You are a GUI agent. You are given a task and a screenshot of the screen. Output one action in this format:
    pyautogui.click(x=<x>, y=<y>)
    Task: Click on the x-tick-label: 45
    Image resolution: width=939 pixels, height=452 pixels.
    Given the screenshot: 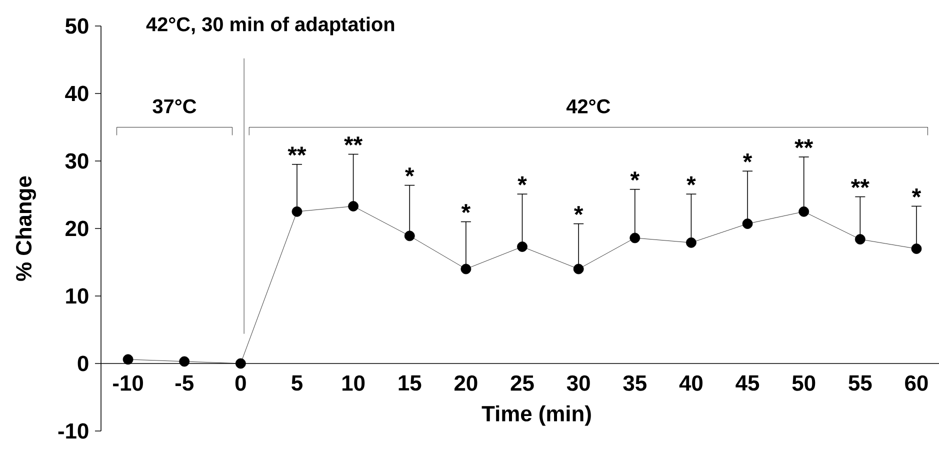 What is the action you would take?
    pyautogui.click(x=748, y=383)
    